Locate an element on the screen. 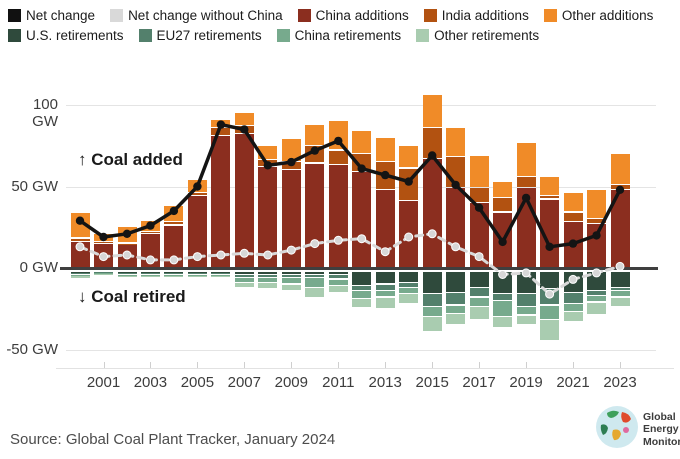 The height and width of the screenshot is (459, 680). point-net-change-without-china-2005 is located at coordinates (197, 257).